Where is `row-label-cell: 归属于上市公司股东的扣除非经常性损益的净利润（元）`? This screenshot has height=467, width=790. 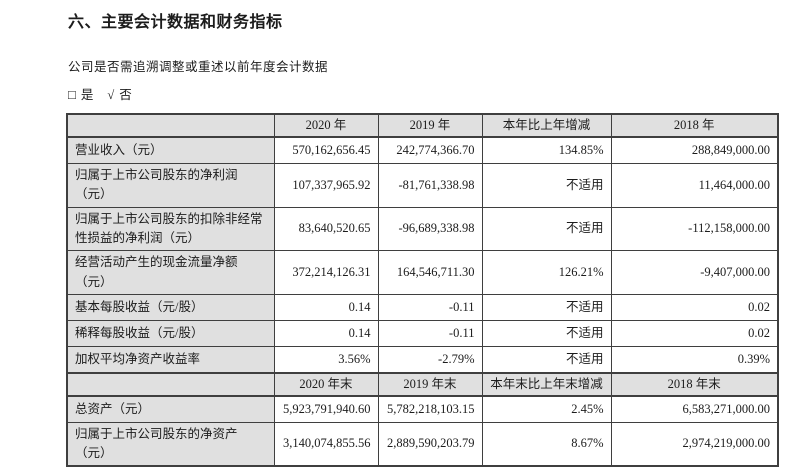 row-label-cell: 归属于上市公司股东的扣除非经常性损益的净利润（元） is located at coordinates (170, 229).